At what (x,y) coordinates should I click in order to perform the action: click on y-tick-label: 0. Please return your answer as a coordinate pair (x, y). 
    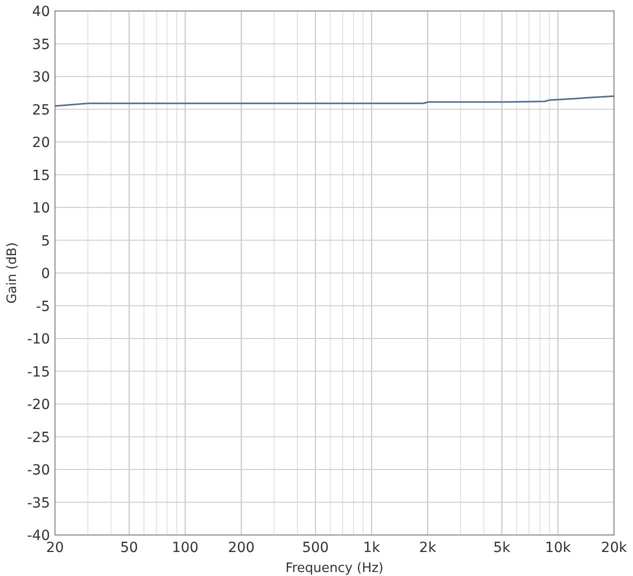
    Looking at the image, I should click on (45, 274).